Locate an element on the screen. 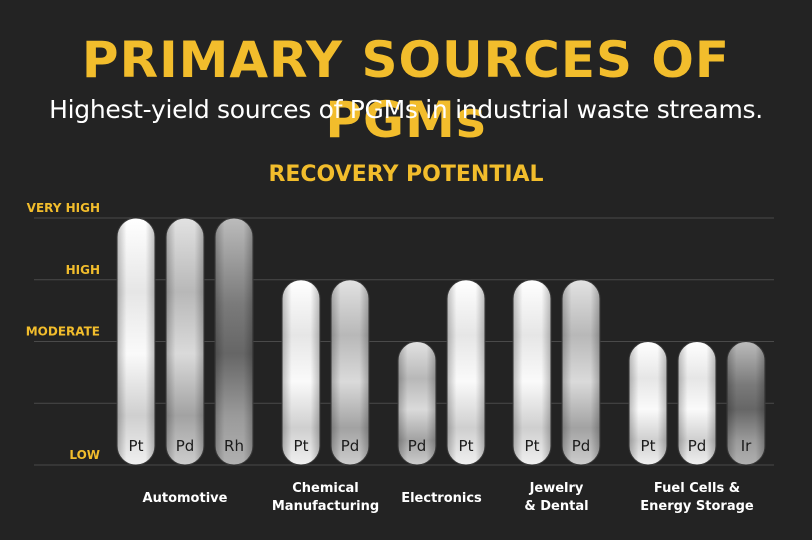 This screenshot has width=812, height=540. category-label: Energy Storage is located at coordinates (697, 506).